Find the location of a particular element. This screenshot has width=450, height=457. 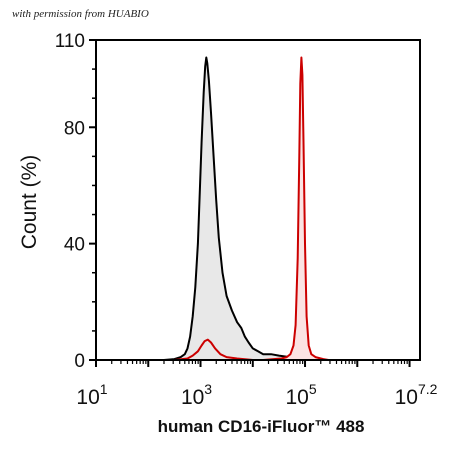

x-tick-label: 10³ is located at coordinates (196, 395).